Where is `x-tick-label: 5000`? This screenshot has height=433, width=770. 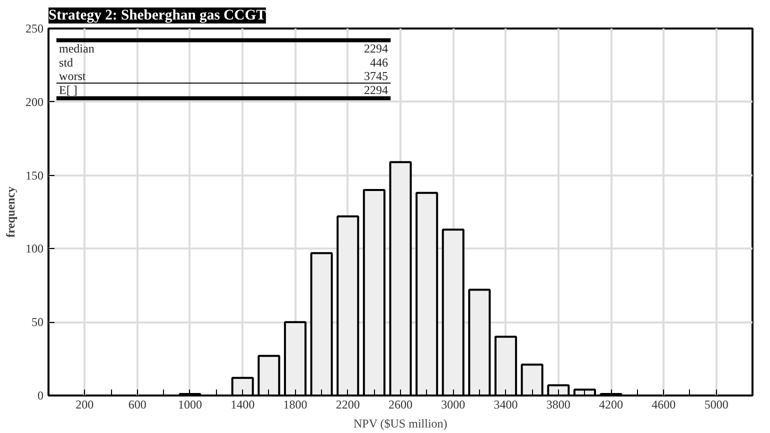 x-tick-label: 5000 is located at coordinates (716, 405).